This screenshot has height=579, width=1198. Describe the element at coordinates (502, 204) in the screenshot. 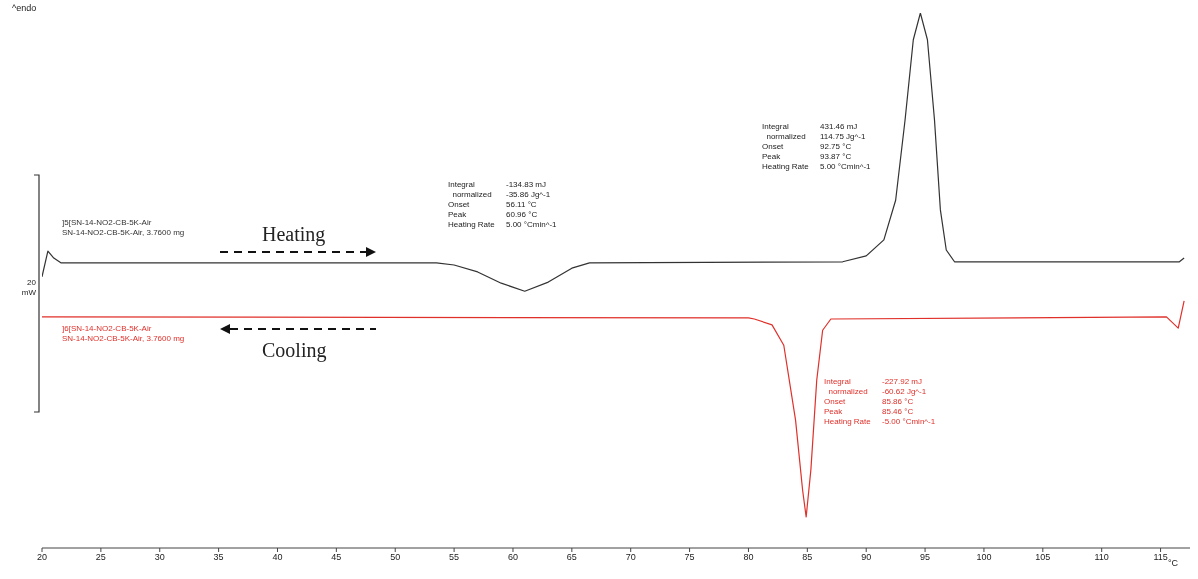

I see `text: Integral -134.83 mJ normalized -35.86 Jg^-1 Onset 56.11 °C Peak 60.96 °C Heating Rate 5.00 °Cmin^-1` at that location.